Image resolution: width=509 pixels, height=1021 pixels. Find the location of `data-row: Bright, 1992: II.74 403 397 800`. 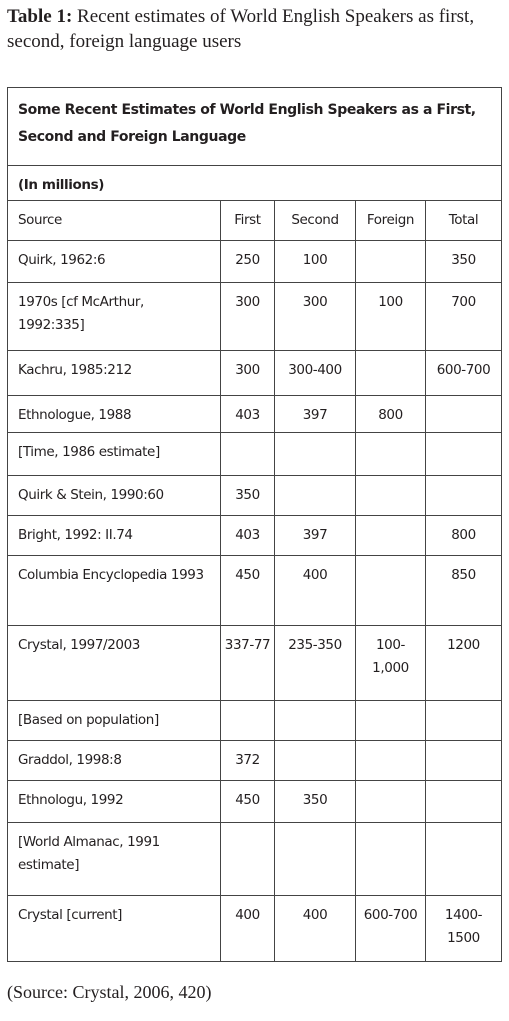

data-row: Bright, 1992: II.74 403 397 800 is located at coordinates (254, 535).